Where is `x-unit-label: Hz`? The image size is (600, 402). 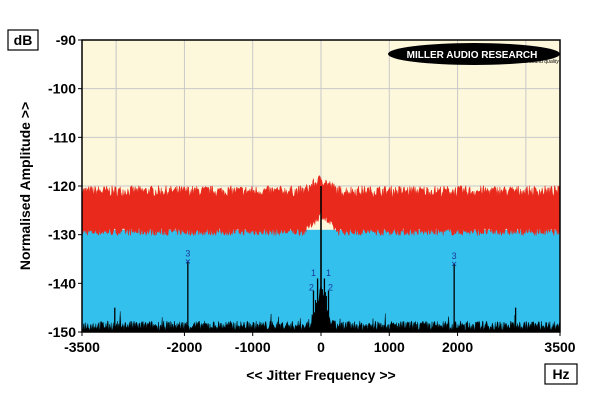
x-unit-label: Hz is located at coordinates (560, 374).